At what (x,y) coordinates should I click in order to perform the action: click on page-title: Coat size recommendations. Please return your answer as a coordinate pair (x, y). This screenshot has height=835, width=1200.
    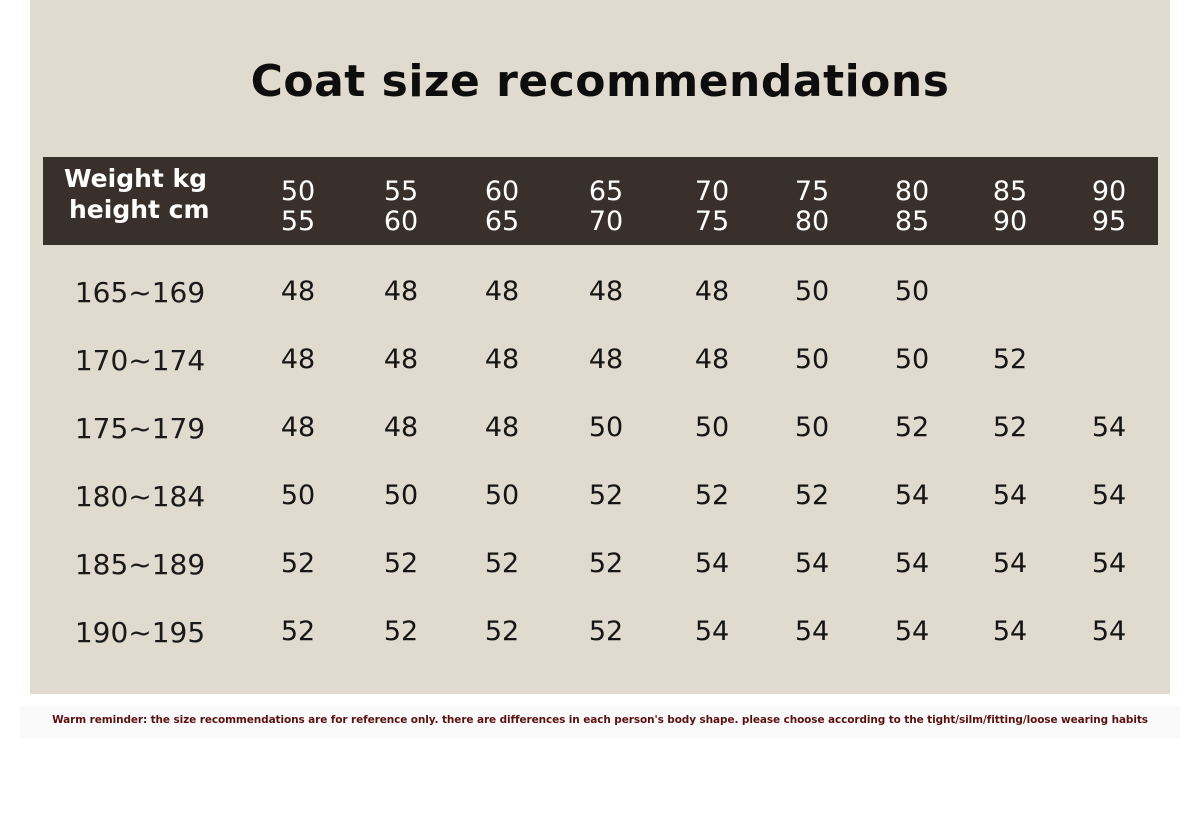
    Looking at the image, I should click on (600, 81).